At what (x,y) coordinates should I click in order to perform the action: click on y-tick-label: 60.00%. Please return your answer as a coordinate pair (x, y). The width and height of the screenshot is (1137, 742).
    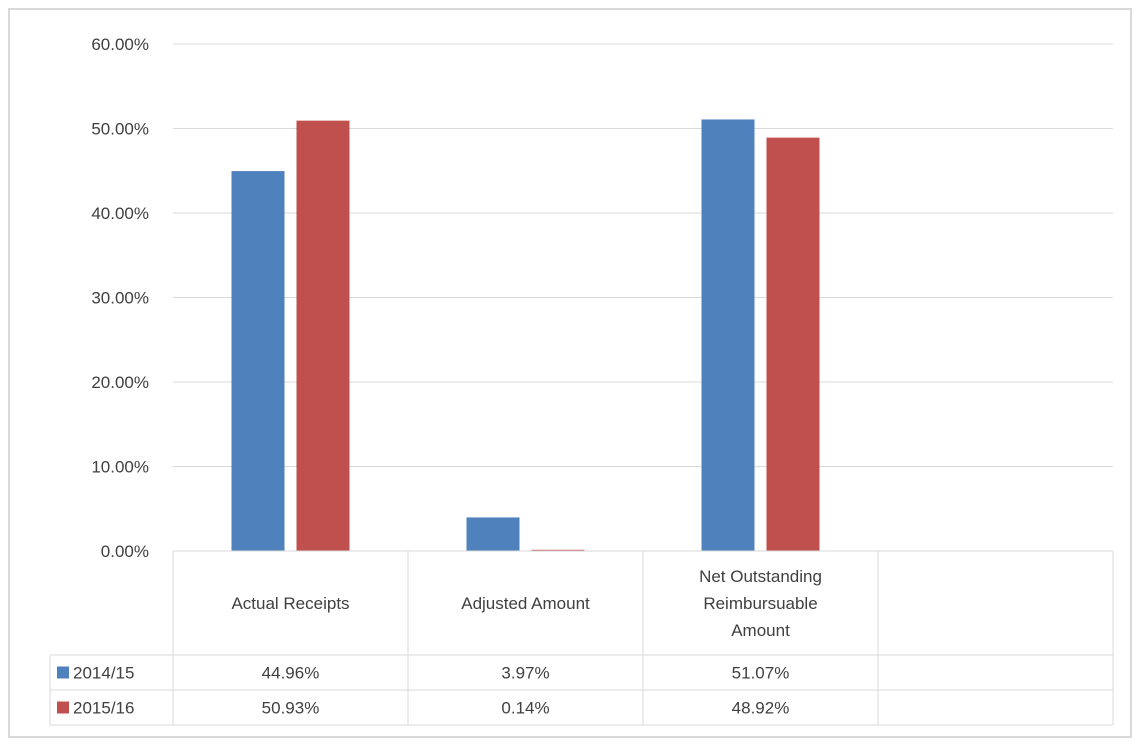
    Looking at the image, I should click on (120, 44).